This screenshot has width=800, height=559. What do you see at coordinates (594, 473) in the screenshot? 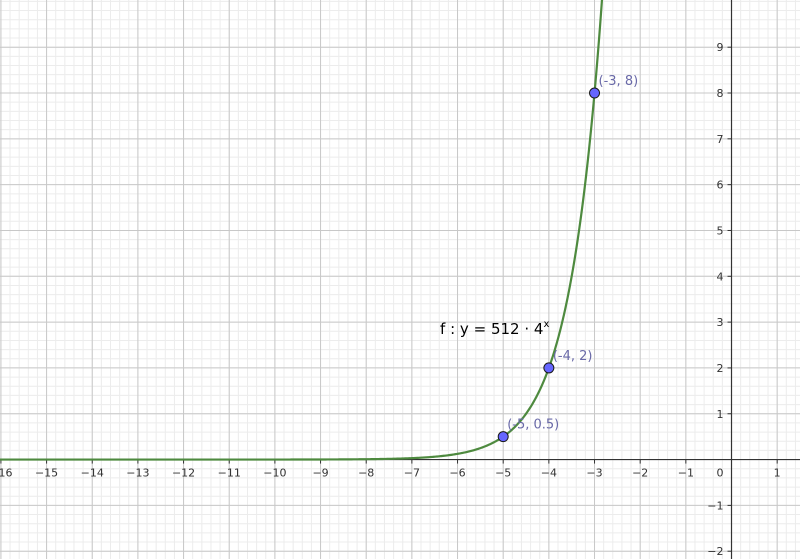
I see `x-tick-label: −3` at bounding box center [594, 473].